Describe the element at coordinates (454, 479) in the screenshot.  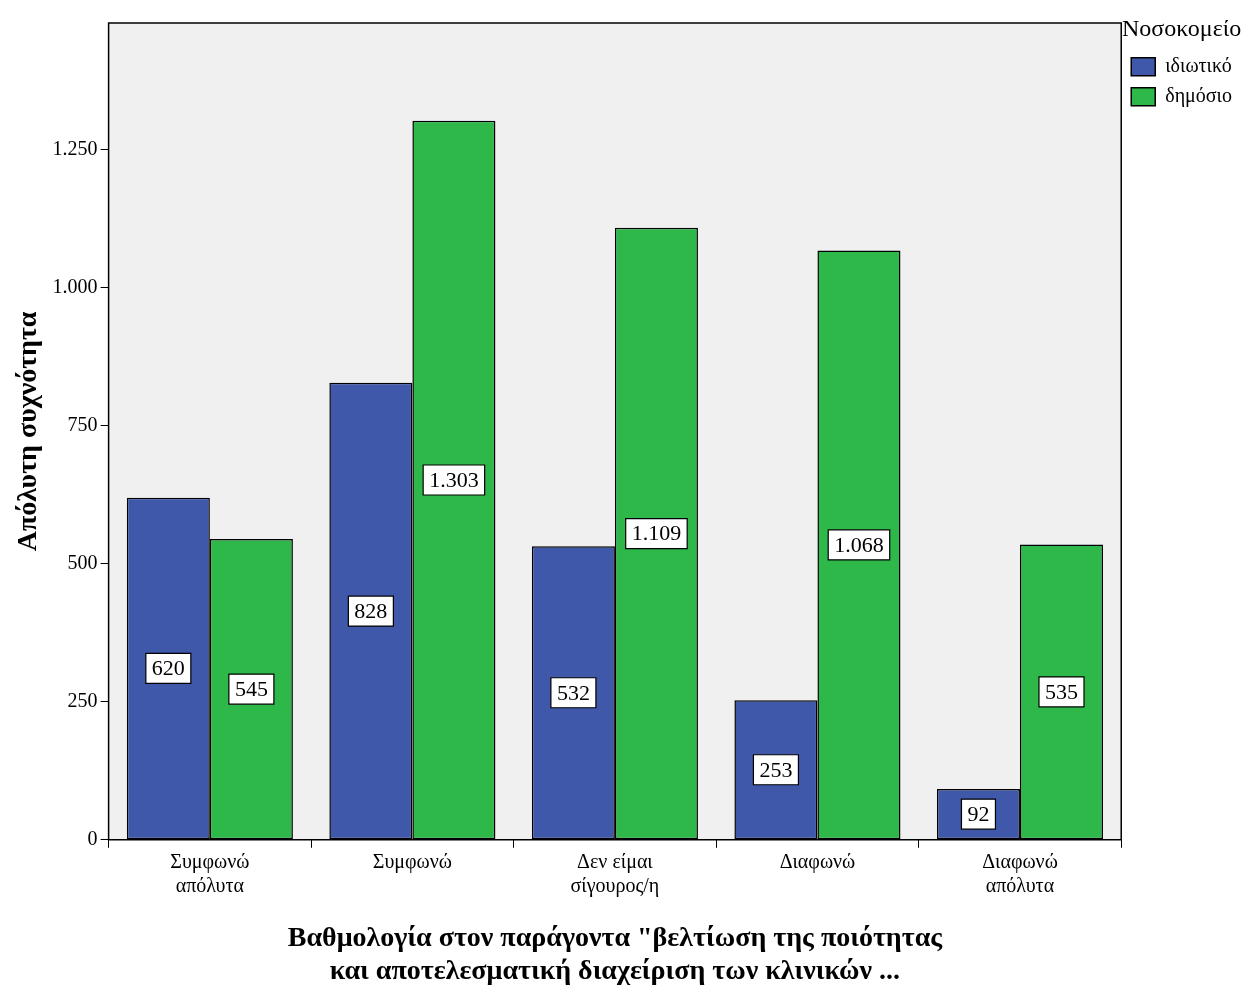
I see `data-label: 1.303` at that location.